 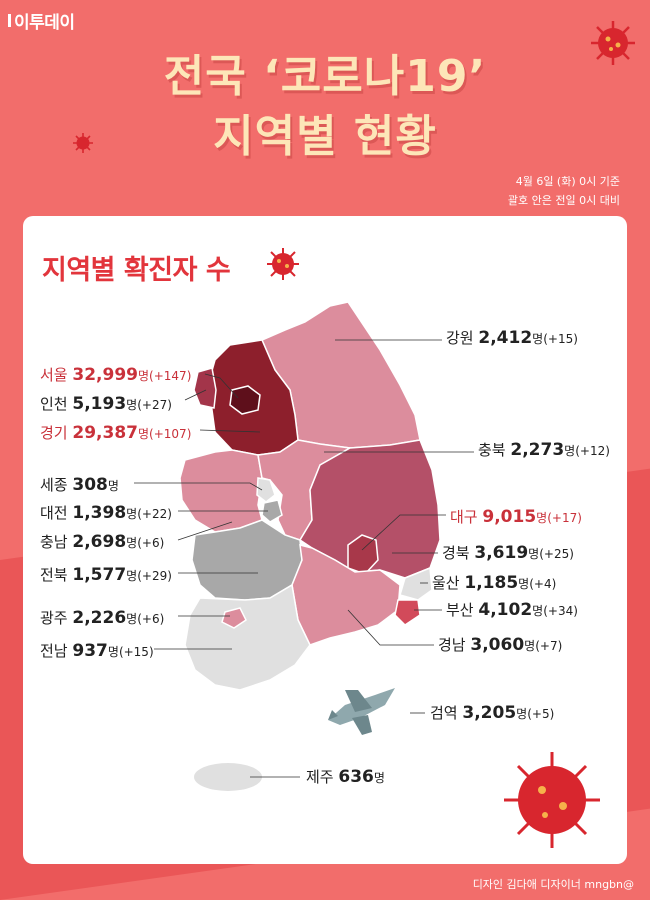 What do you see at coordinates (553, 884) in the screenshot?
I see `design-credit: 디자인 김다애 디자이너 mngbn@` at bounding box center [553, 884].